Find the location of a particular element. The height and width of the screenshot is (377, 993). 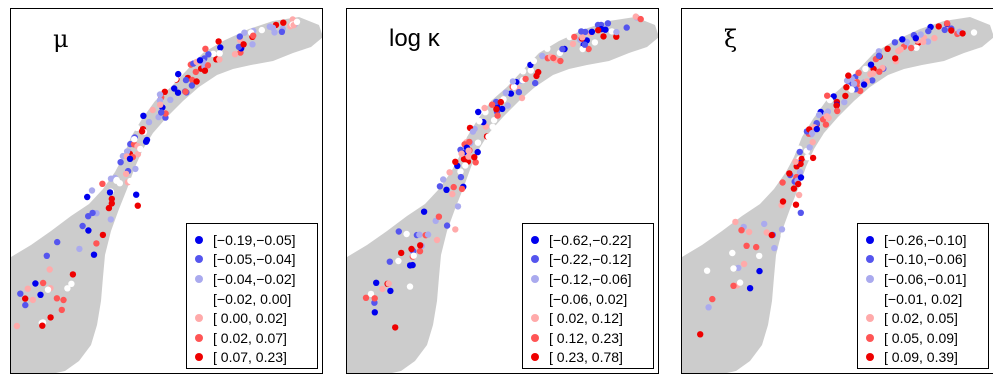

legend-label: [ 0.09, 0.39] is located at coordinates (921, 357).